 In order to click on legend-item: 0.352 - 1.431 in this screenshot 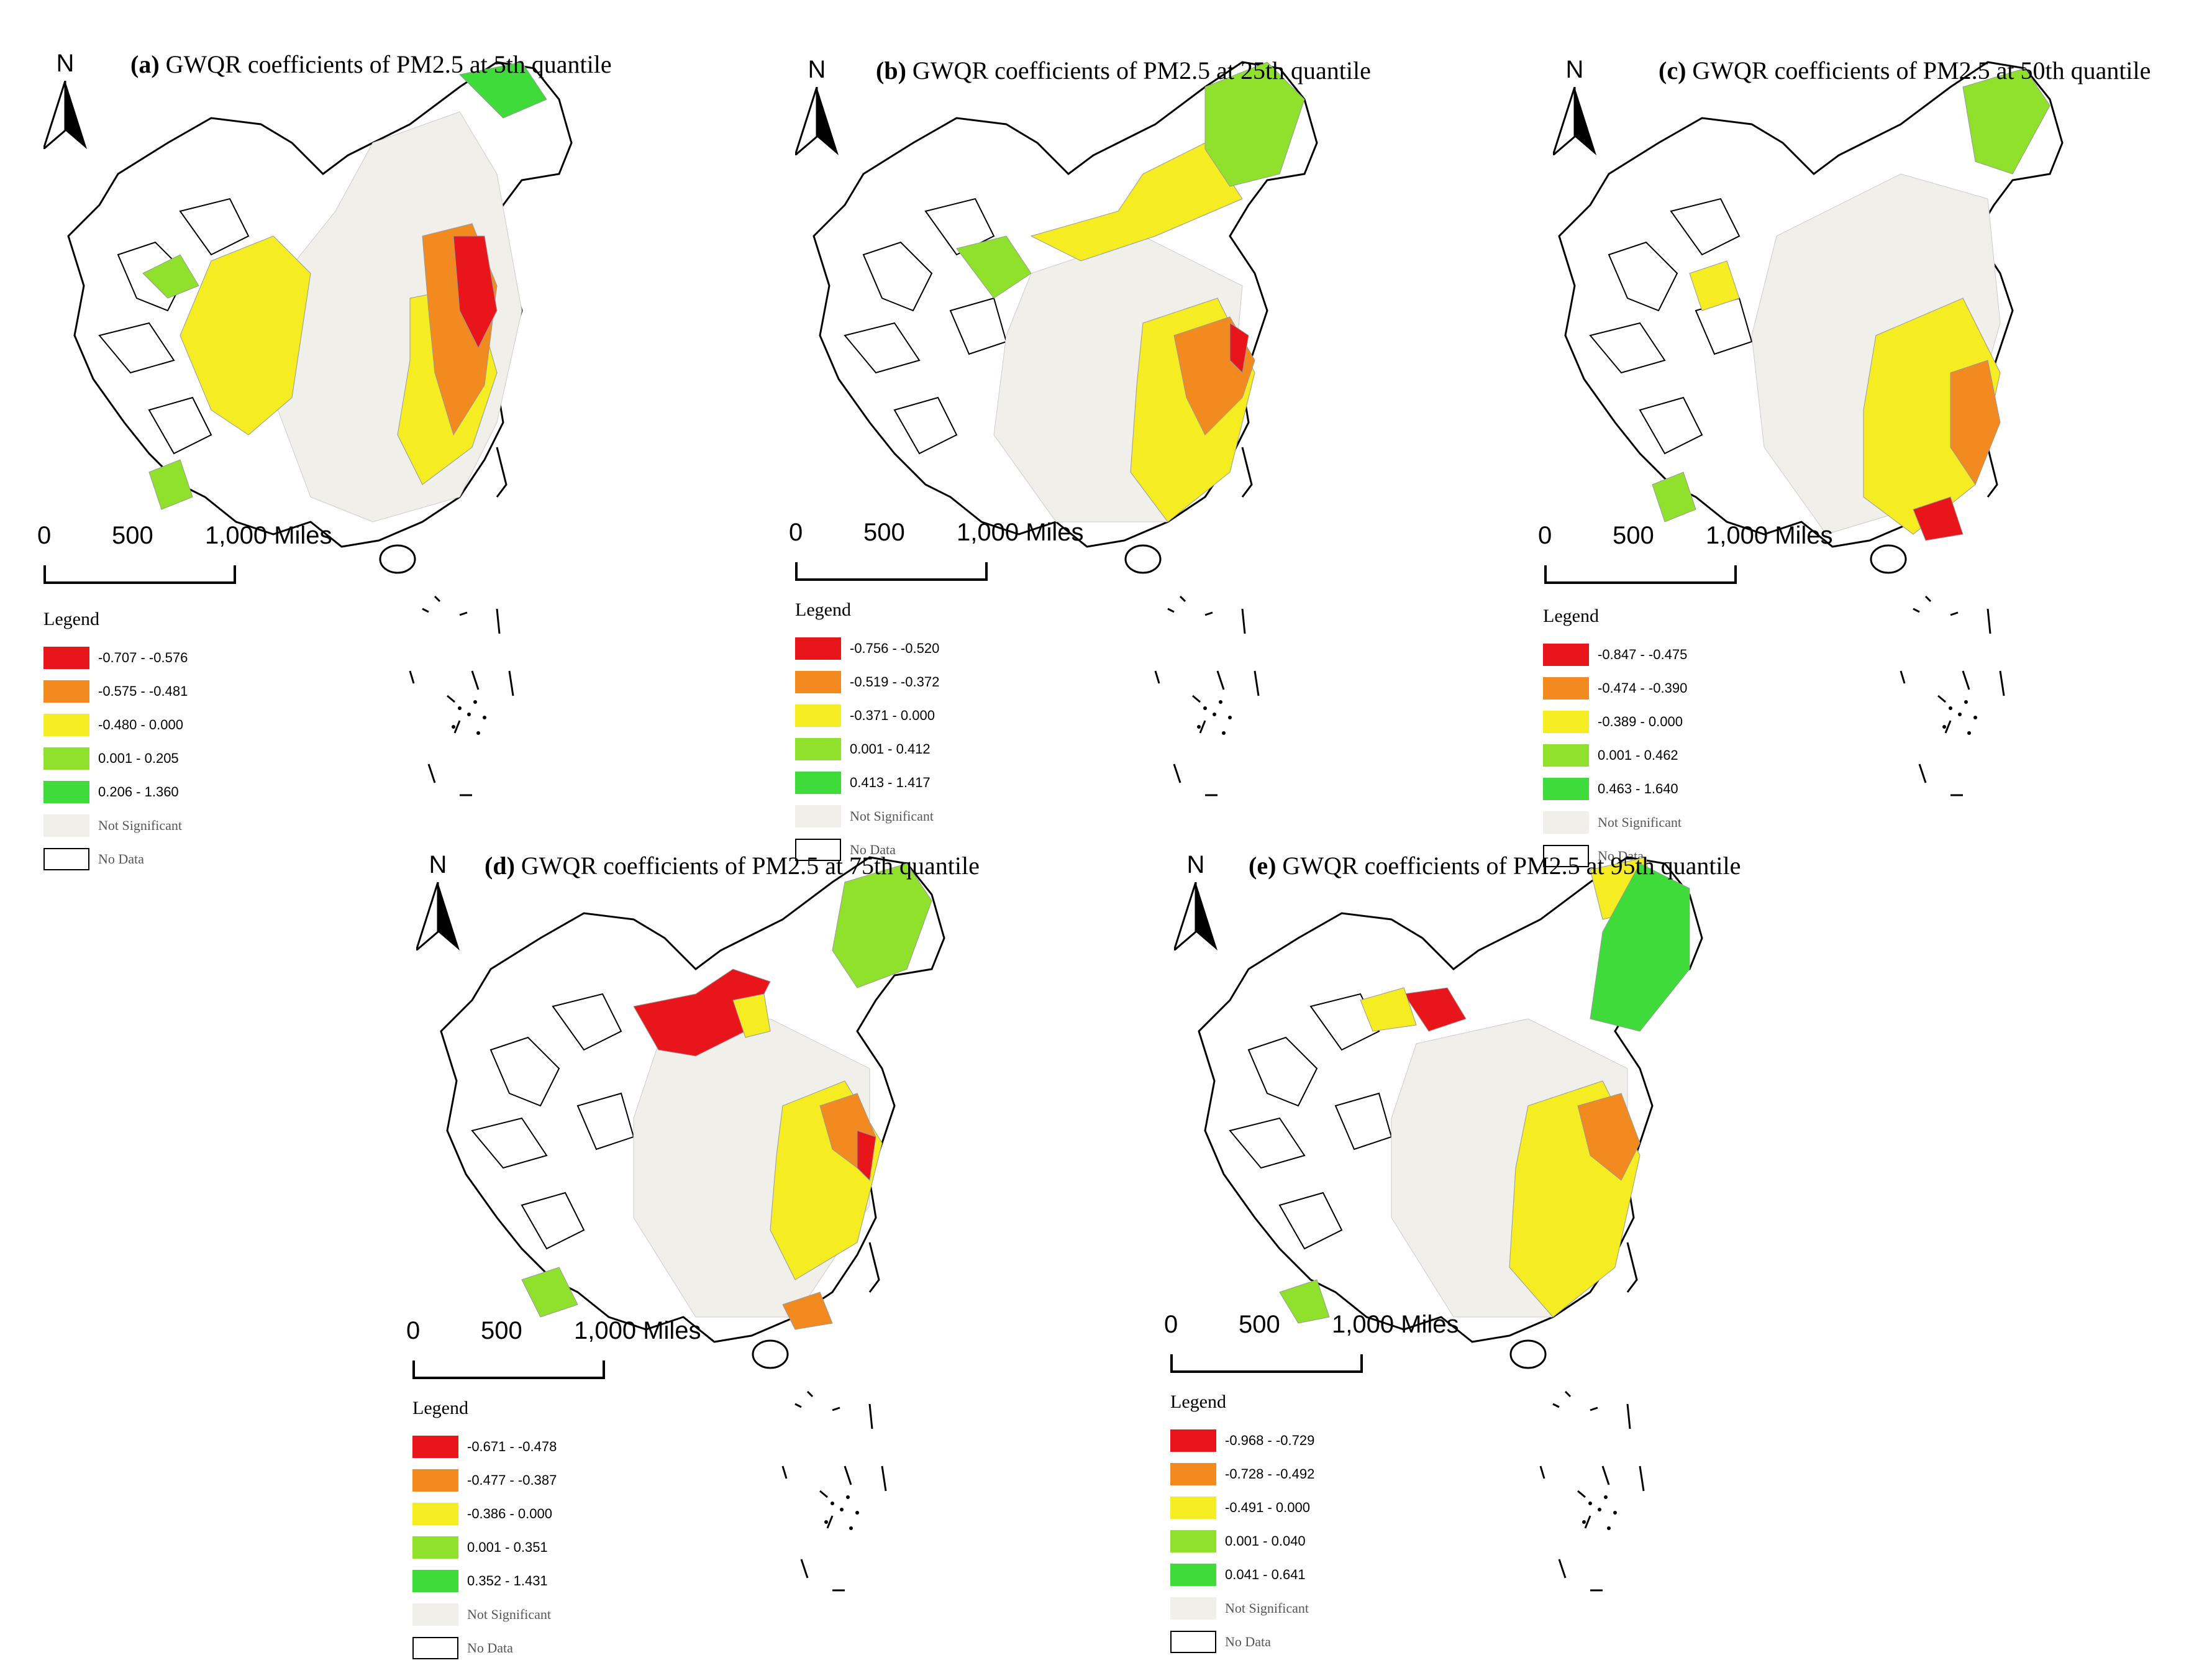, I will do `click(536, 1581)`.